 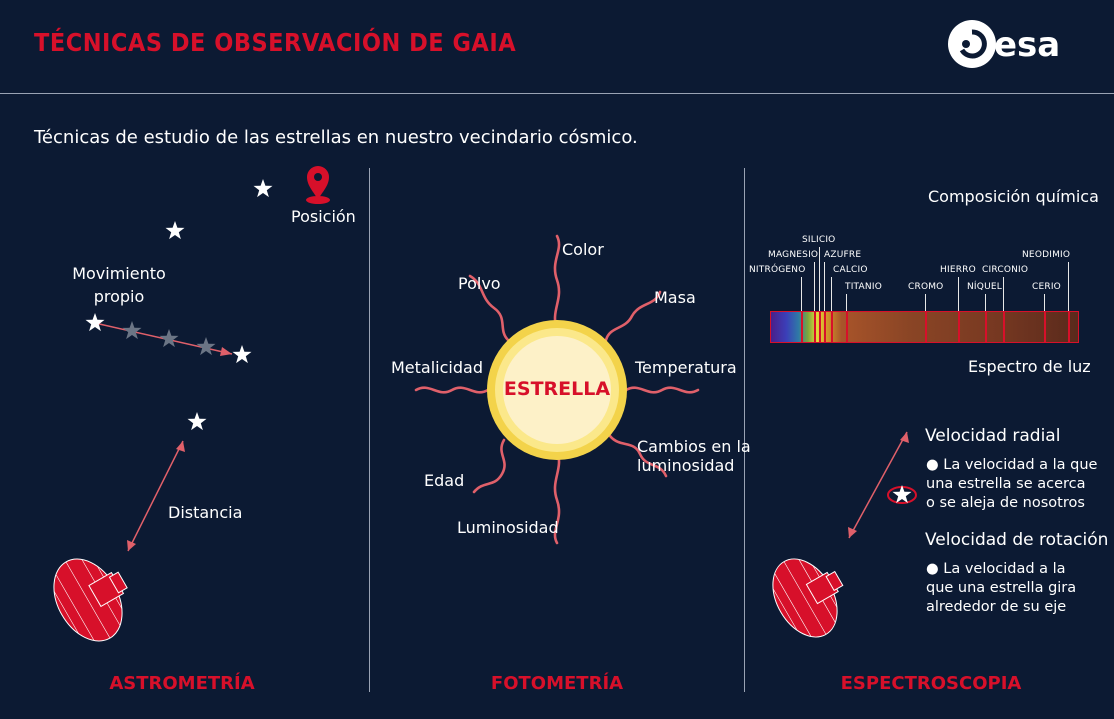 What do you see at coordinates (1068, 286) in the screenshot?
I see `tick-neodimio` at bounding box center [1068, 286].